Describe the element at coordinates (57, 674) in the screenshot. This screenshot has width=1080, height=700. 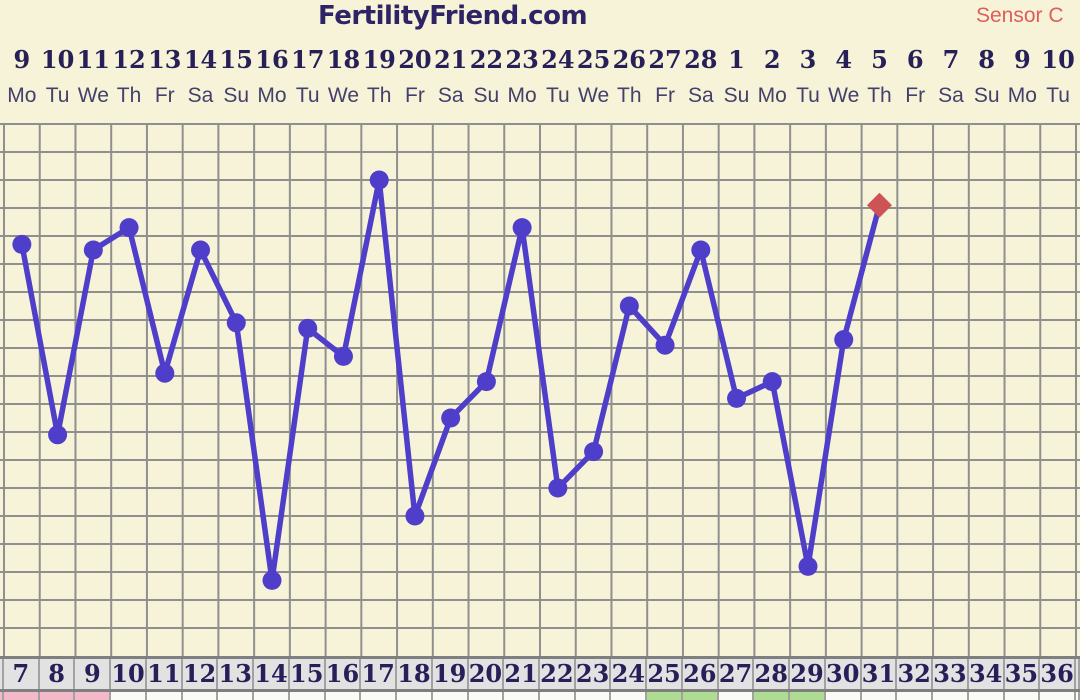
I see `cycle-day-cell-8: 8` at that location.